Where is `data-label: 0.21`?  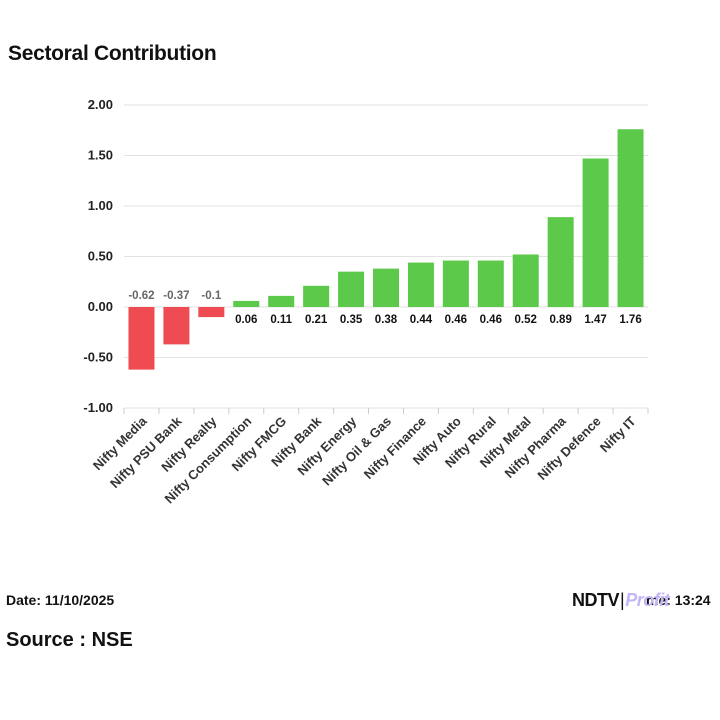 data-label: 0.21 is located at coordinates (316, 320).